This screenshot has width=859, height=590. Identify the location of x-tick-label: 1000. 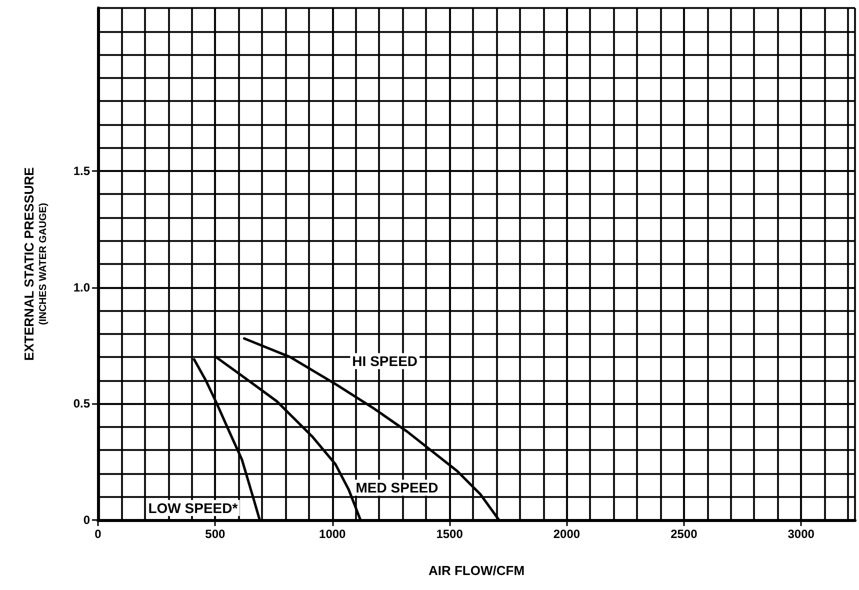
(332, 534).